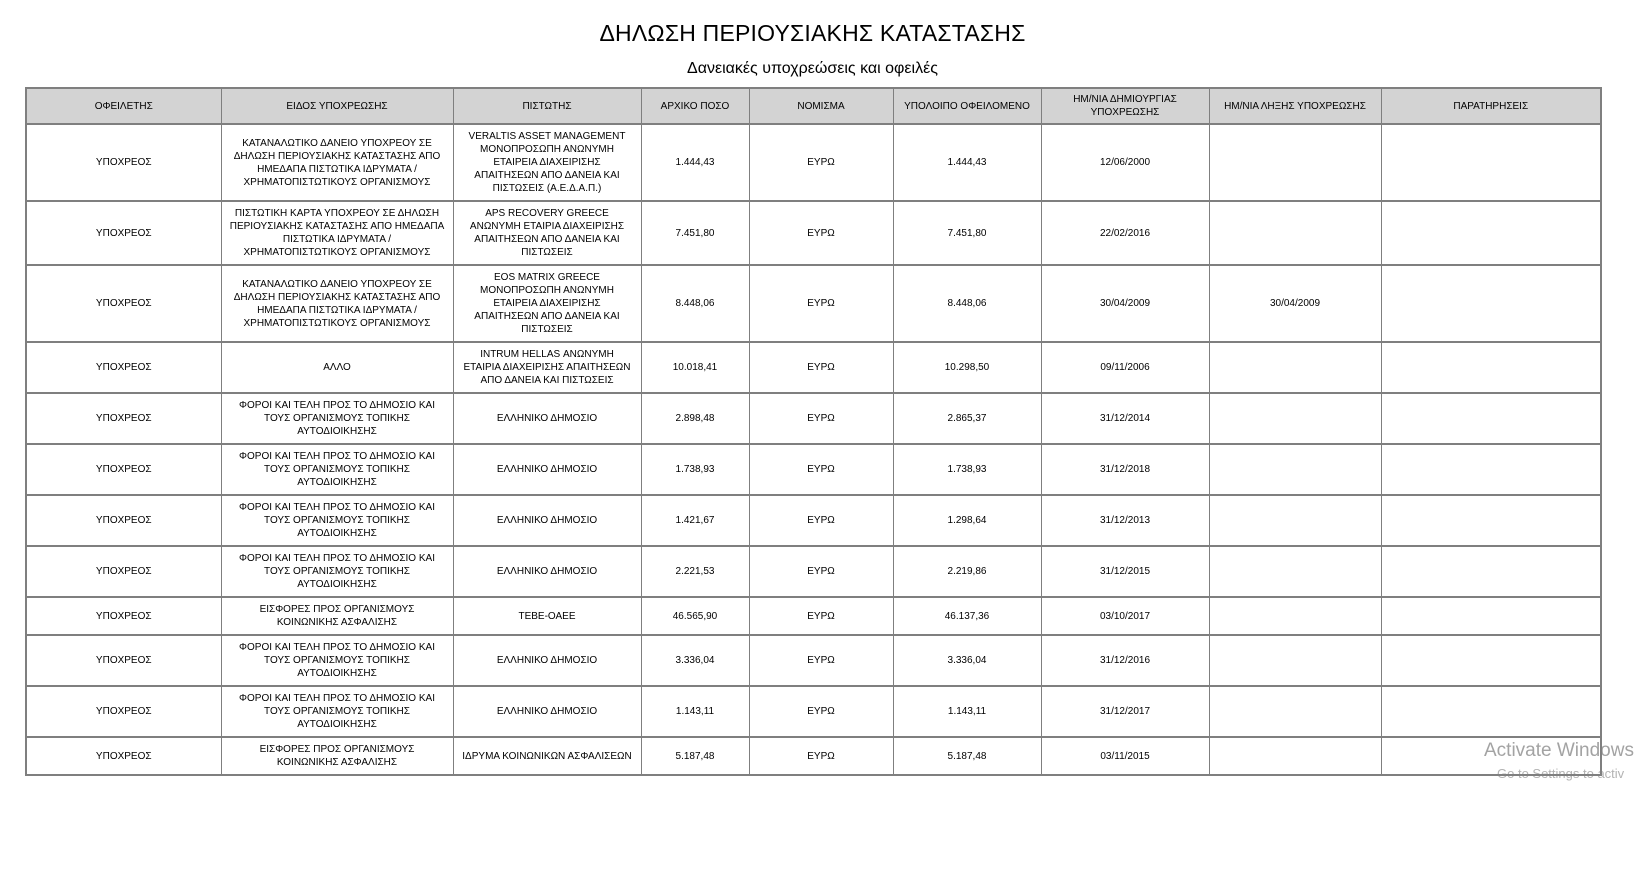 The height and width of the screenshot is (870, 1634). I want to click on column-header-end-date: ΗΜ/ΝΙΑ ΛΗΞΗΣ ΥΠΟΧΡΕΩΣΗΣ, so click(1295, 106).